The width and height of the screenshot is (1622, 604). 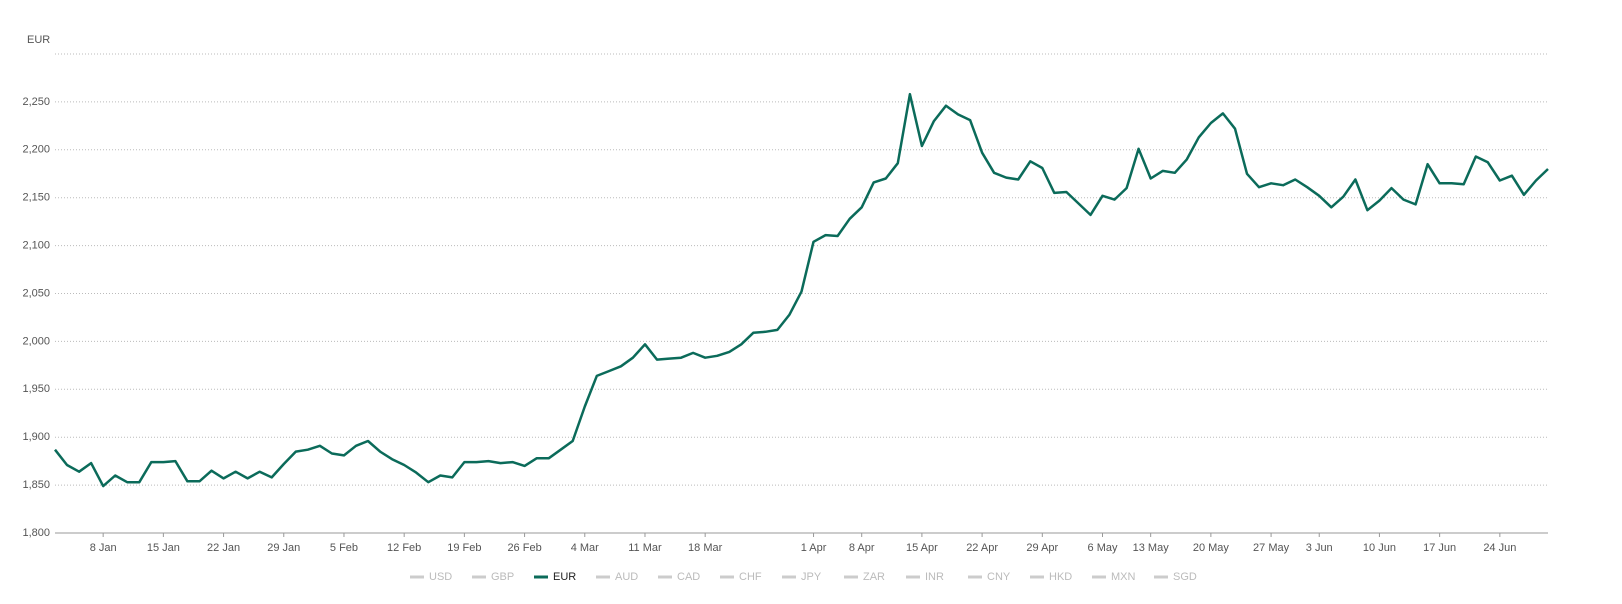 What do you see at coordinates (36, 293) in the screenshot?
I see `y-tick-label: 2,050` at bounding box center [36, 293].